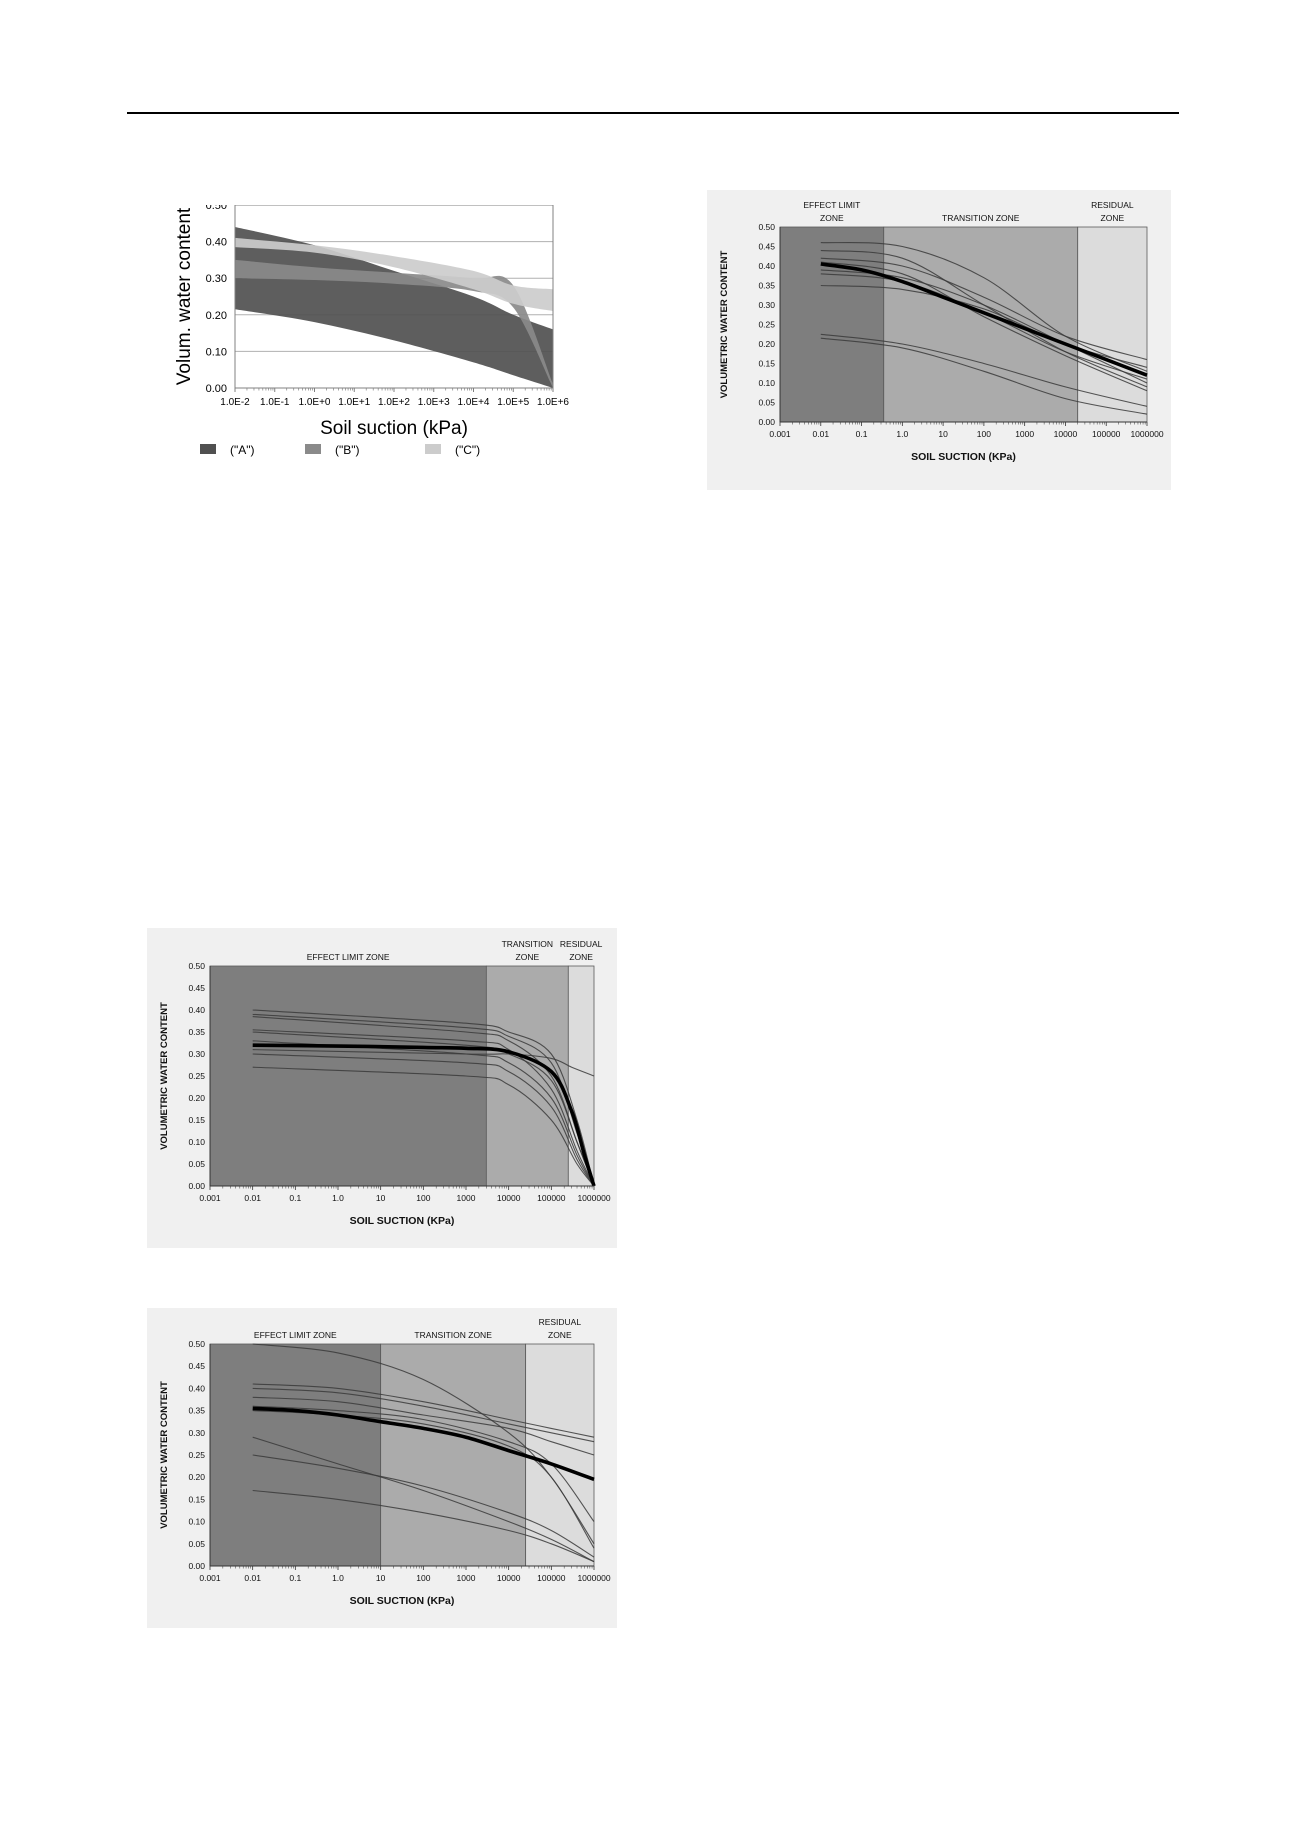 The height and width of the screenshot is (1839, 1300). What do you see at coordinates (235, 402) in the screenshot?
I see `x-tick-label: 1.0E-2` at bounding box center [235, 402].